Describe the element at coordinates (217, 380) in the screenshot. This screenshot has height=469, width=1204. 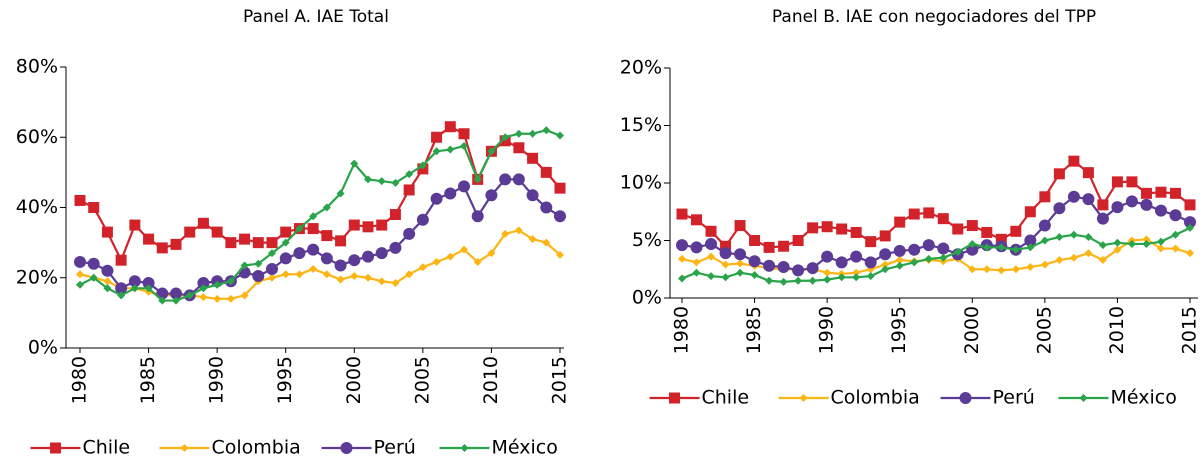
I see `x-tick-label: 1990` at that location.